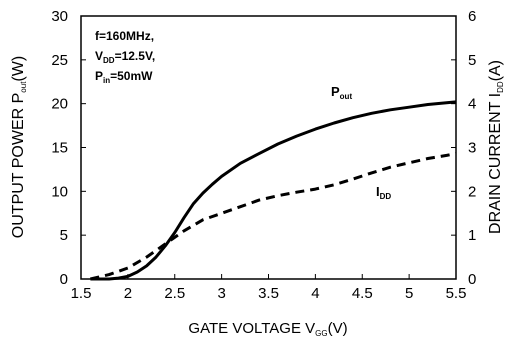 The width and height of the screenshot is (511, 343). Describe the element at coordinates (472, 60) in the screenshot. I see `y-right-tick-label: 5` at that location.